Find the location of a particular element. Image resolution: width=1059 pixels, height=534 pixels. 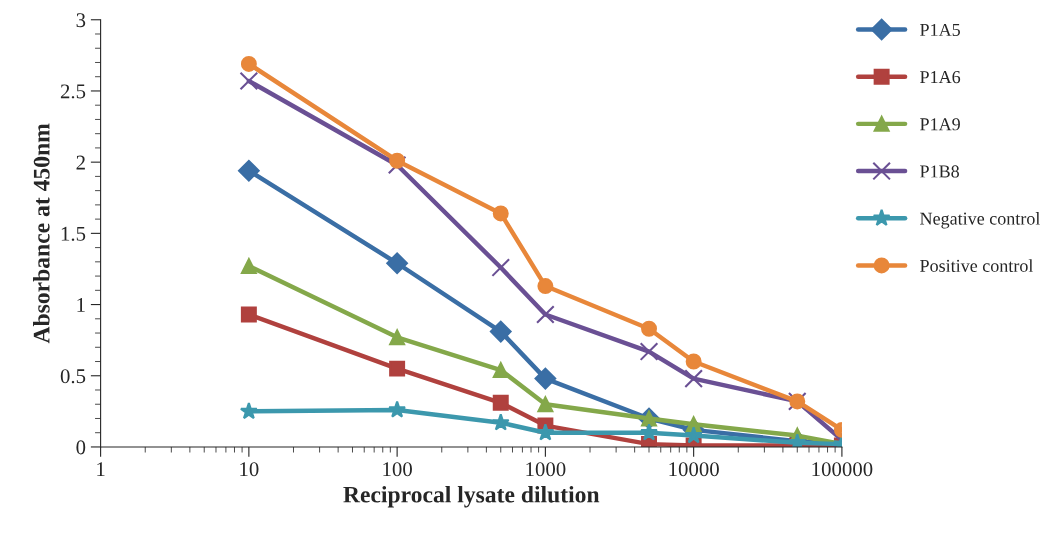

x-tick-label: 10000 is located at coordinates (694, 469).